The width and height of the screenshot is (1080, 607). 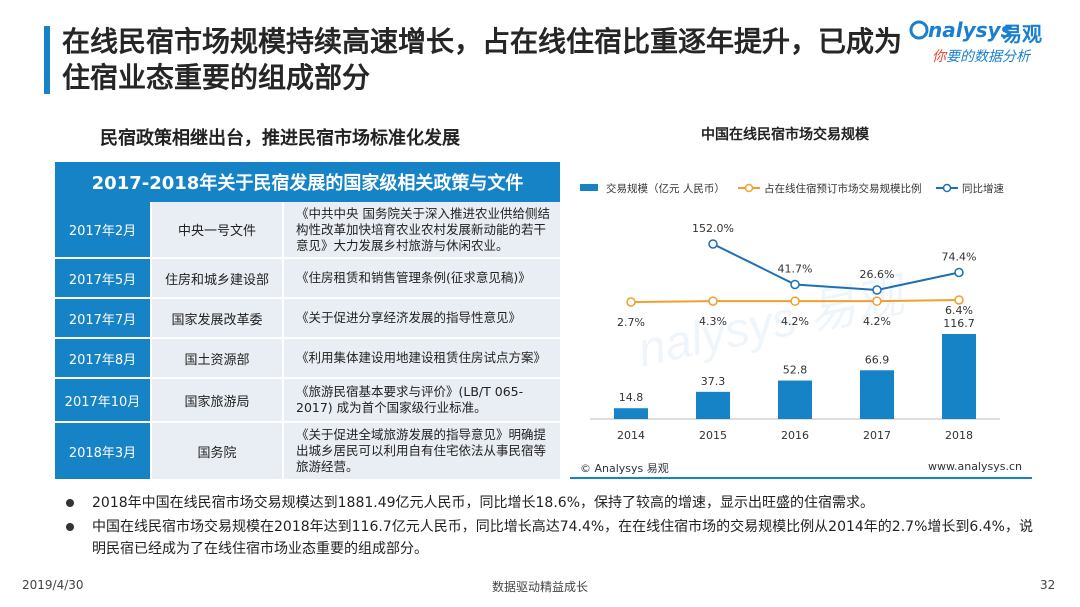 What do you see at coordinates (975, 466) in the screenshot?
I see `chart-source-right: www.analysys.cn` at bounding box center [975, 466].